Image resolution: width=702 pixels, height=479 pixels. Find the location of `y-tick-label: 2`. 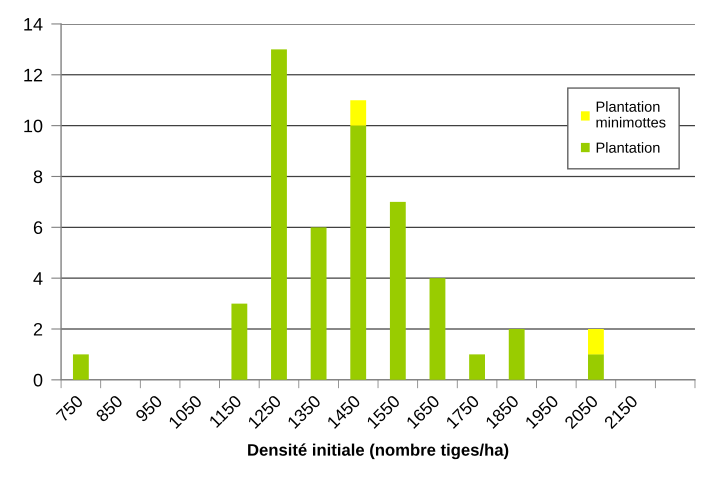

y-tick-label: 2 is located at coordinates (38, 329).